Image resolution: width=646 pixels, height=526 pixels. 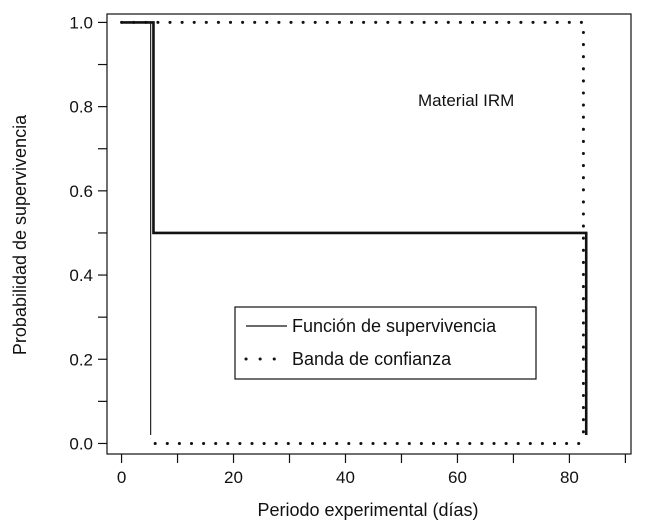 I want to click on y-tick-label: 0.8, so click(x=81, y=107).